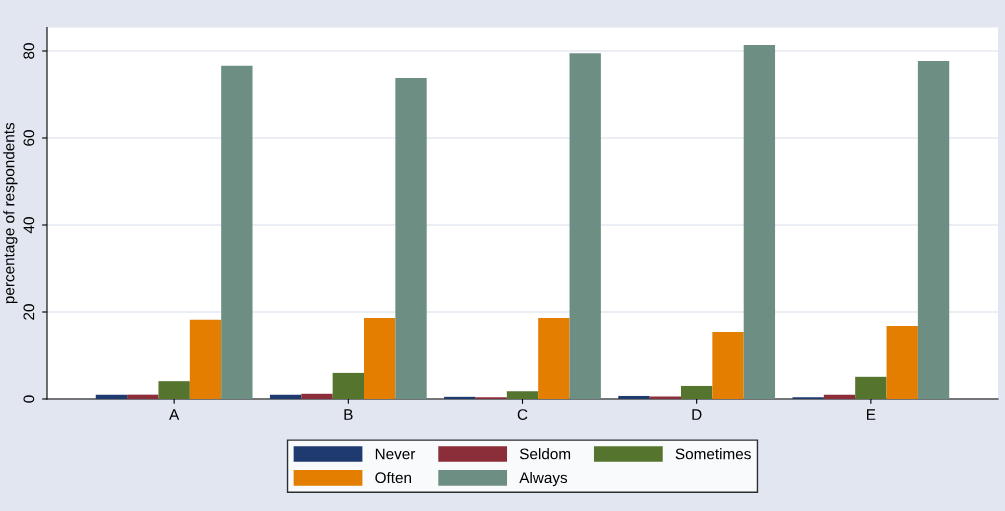 Image resolution: width=1005 pixels, height=511 pixels. What do you see at coordinates (29, 399) in the screenshot?
I see `y-tick-label: 0` at bounding box center [29, 399].